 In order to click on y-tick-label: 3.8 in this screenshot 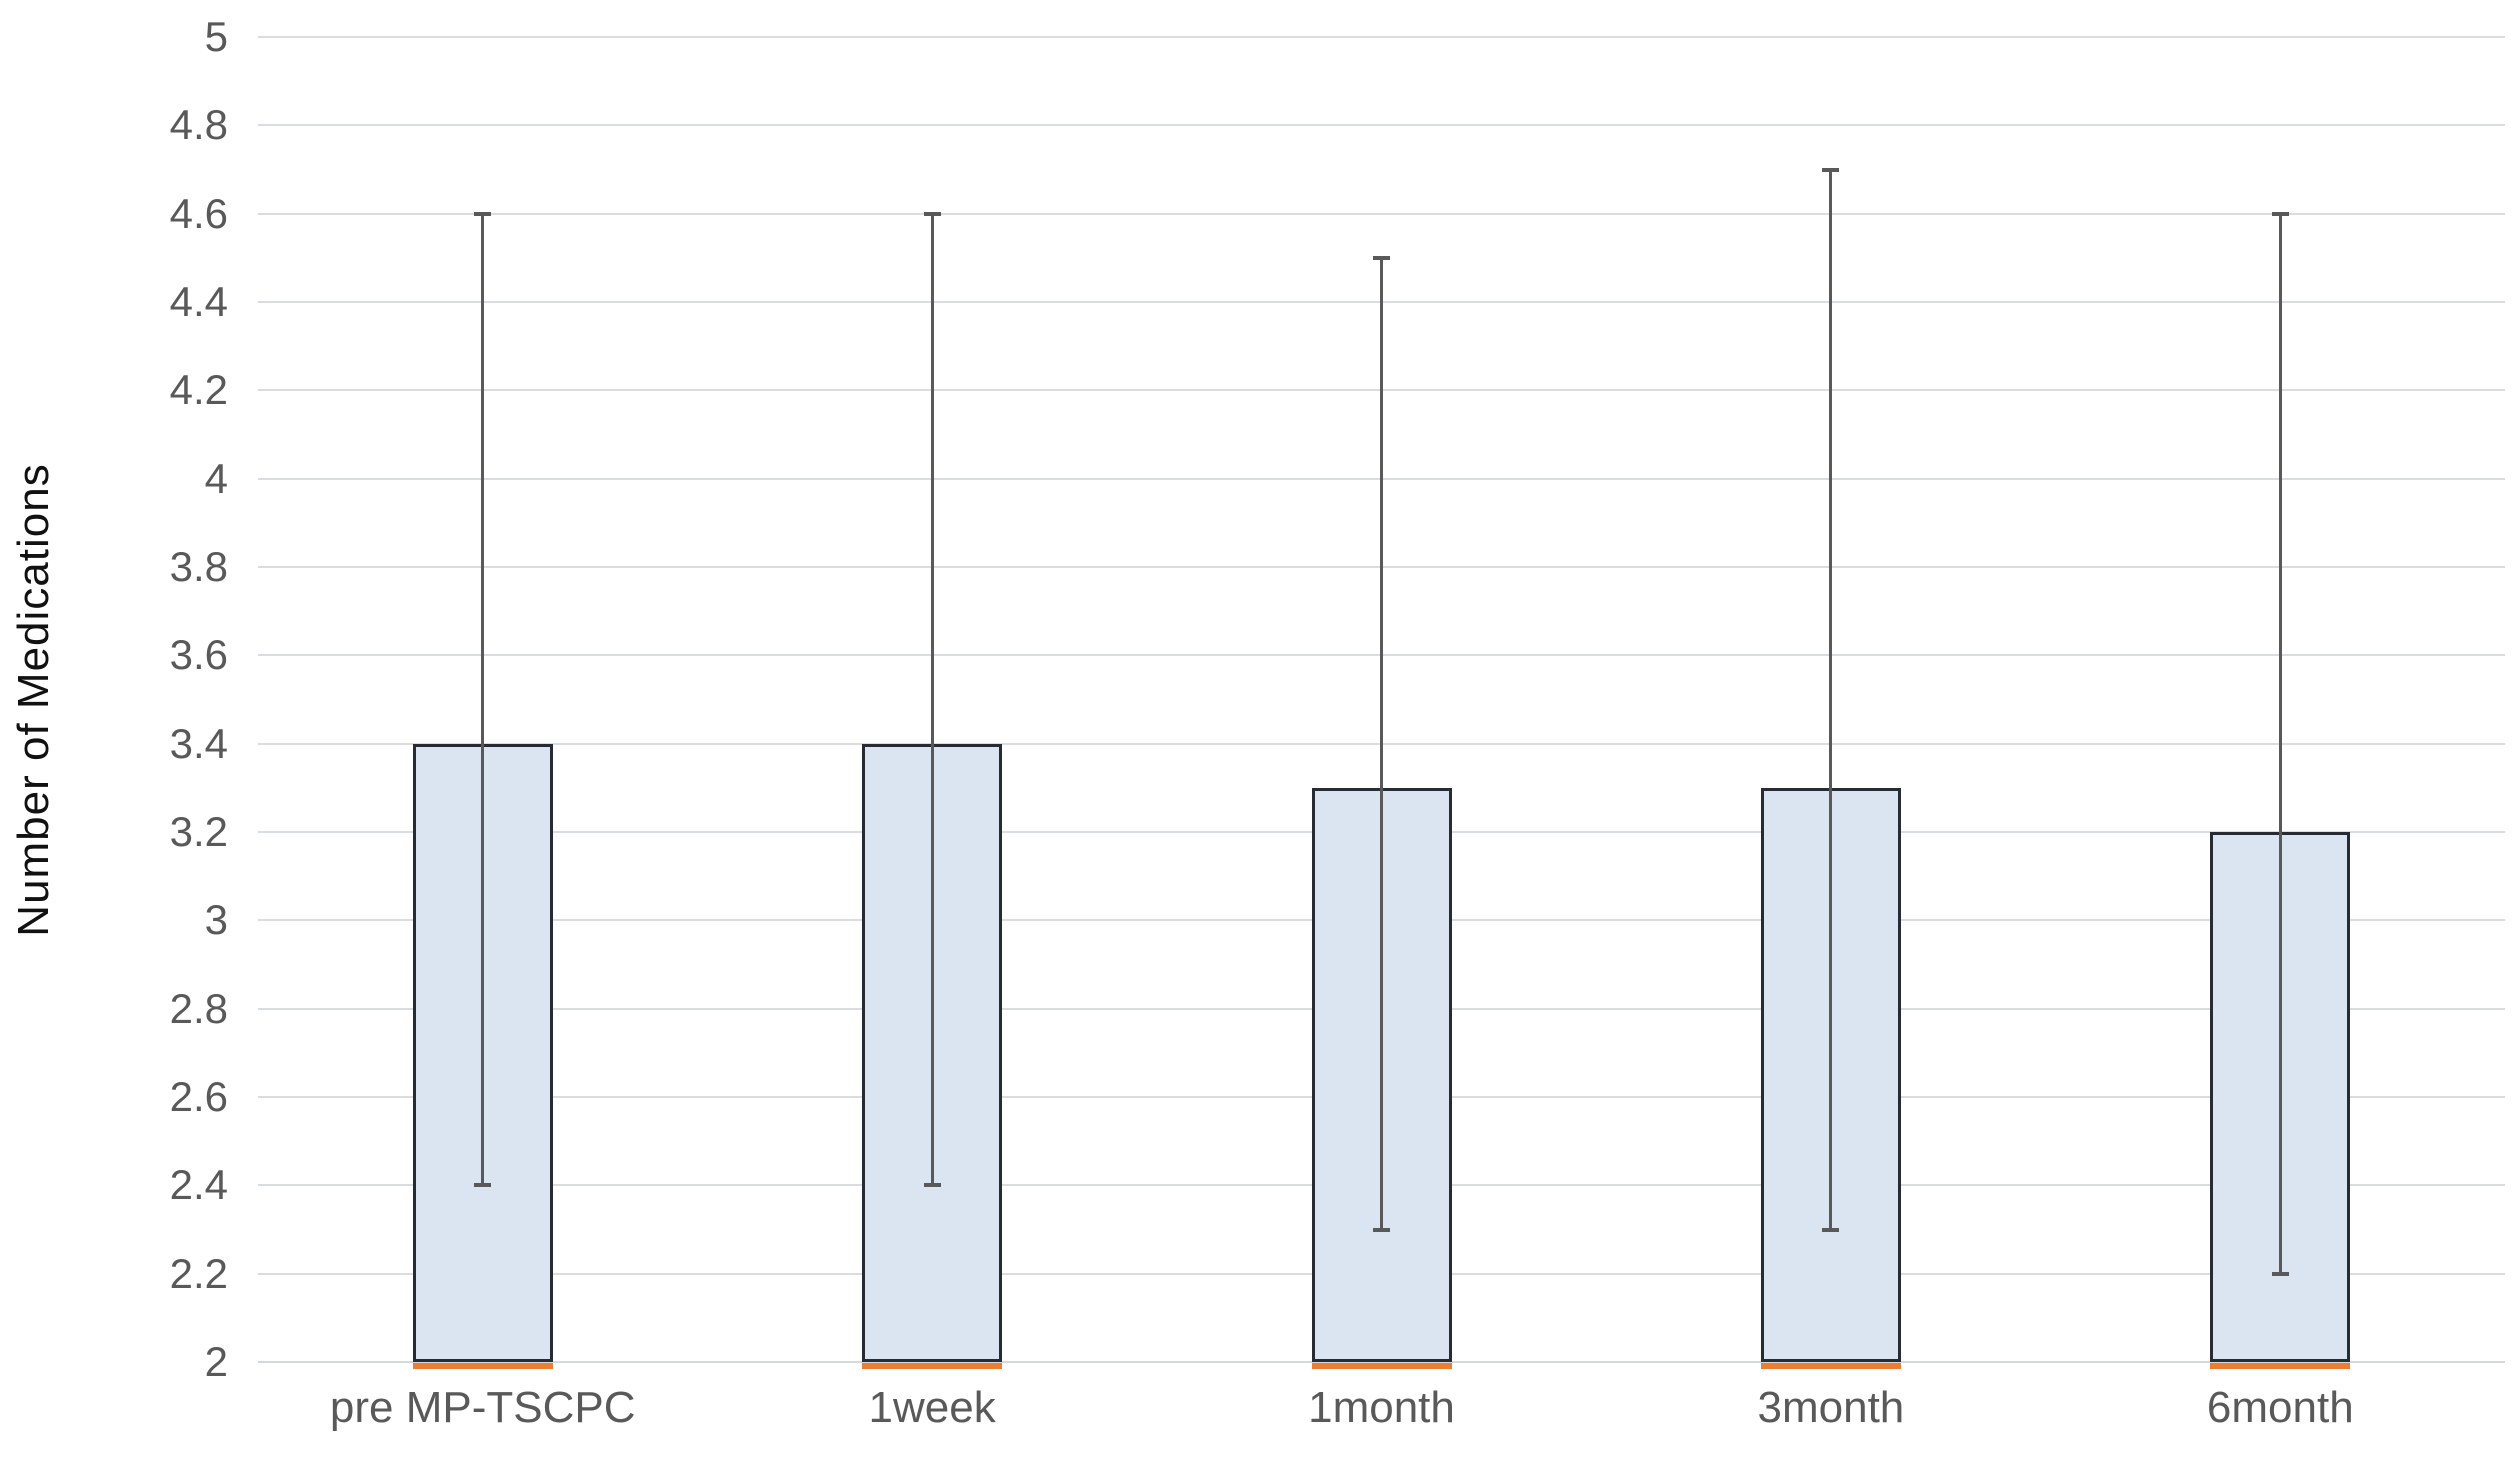, I will do `click(198, 566)`.